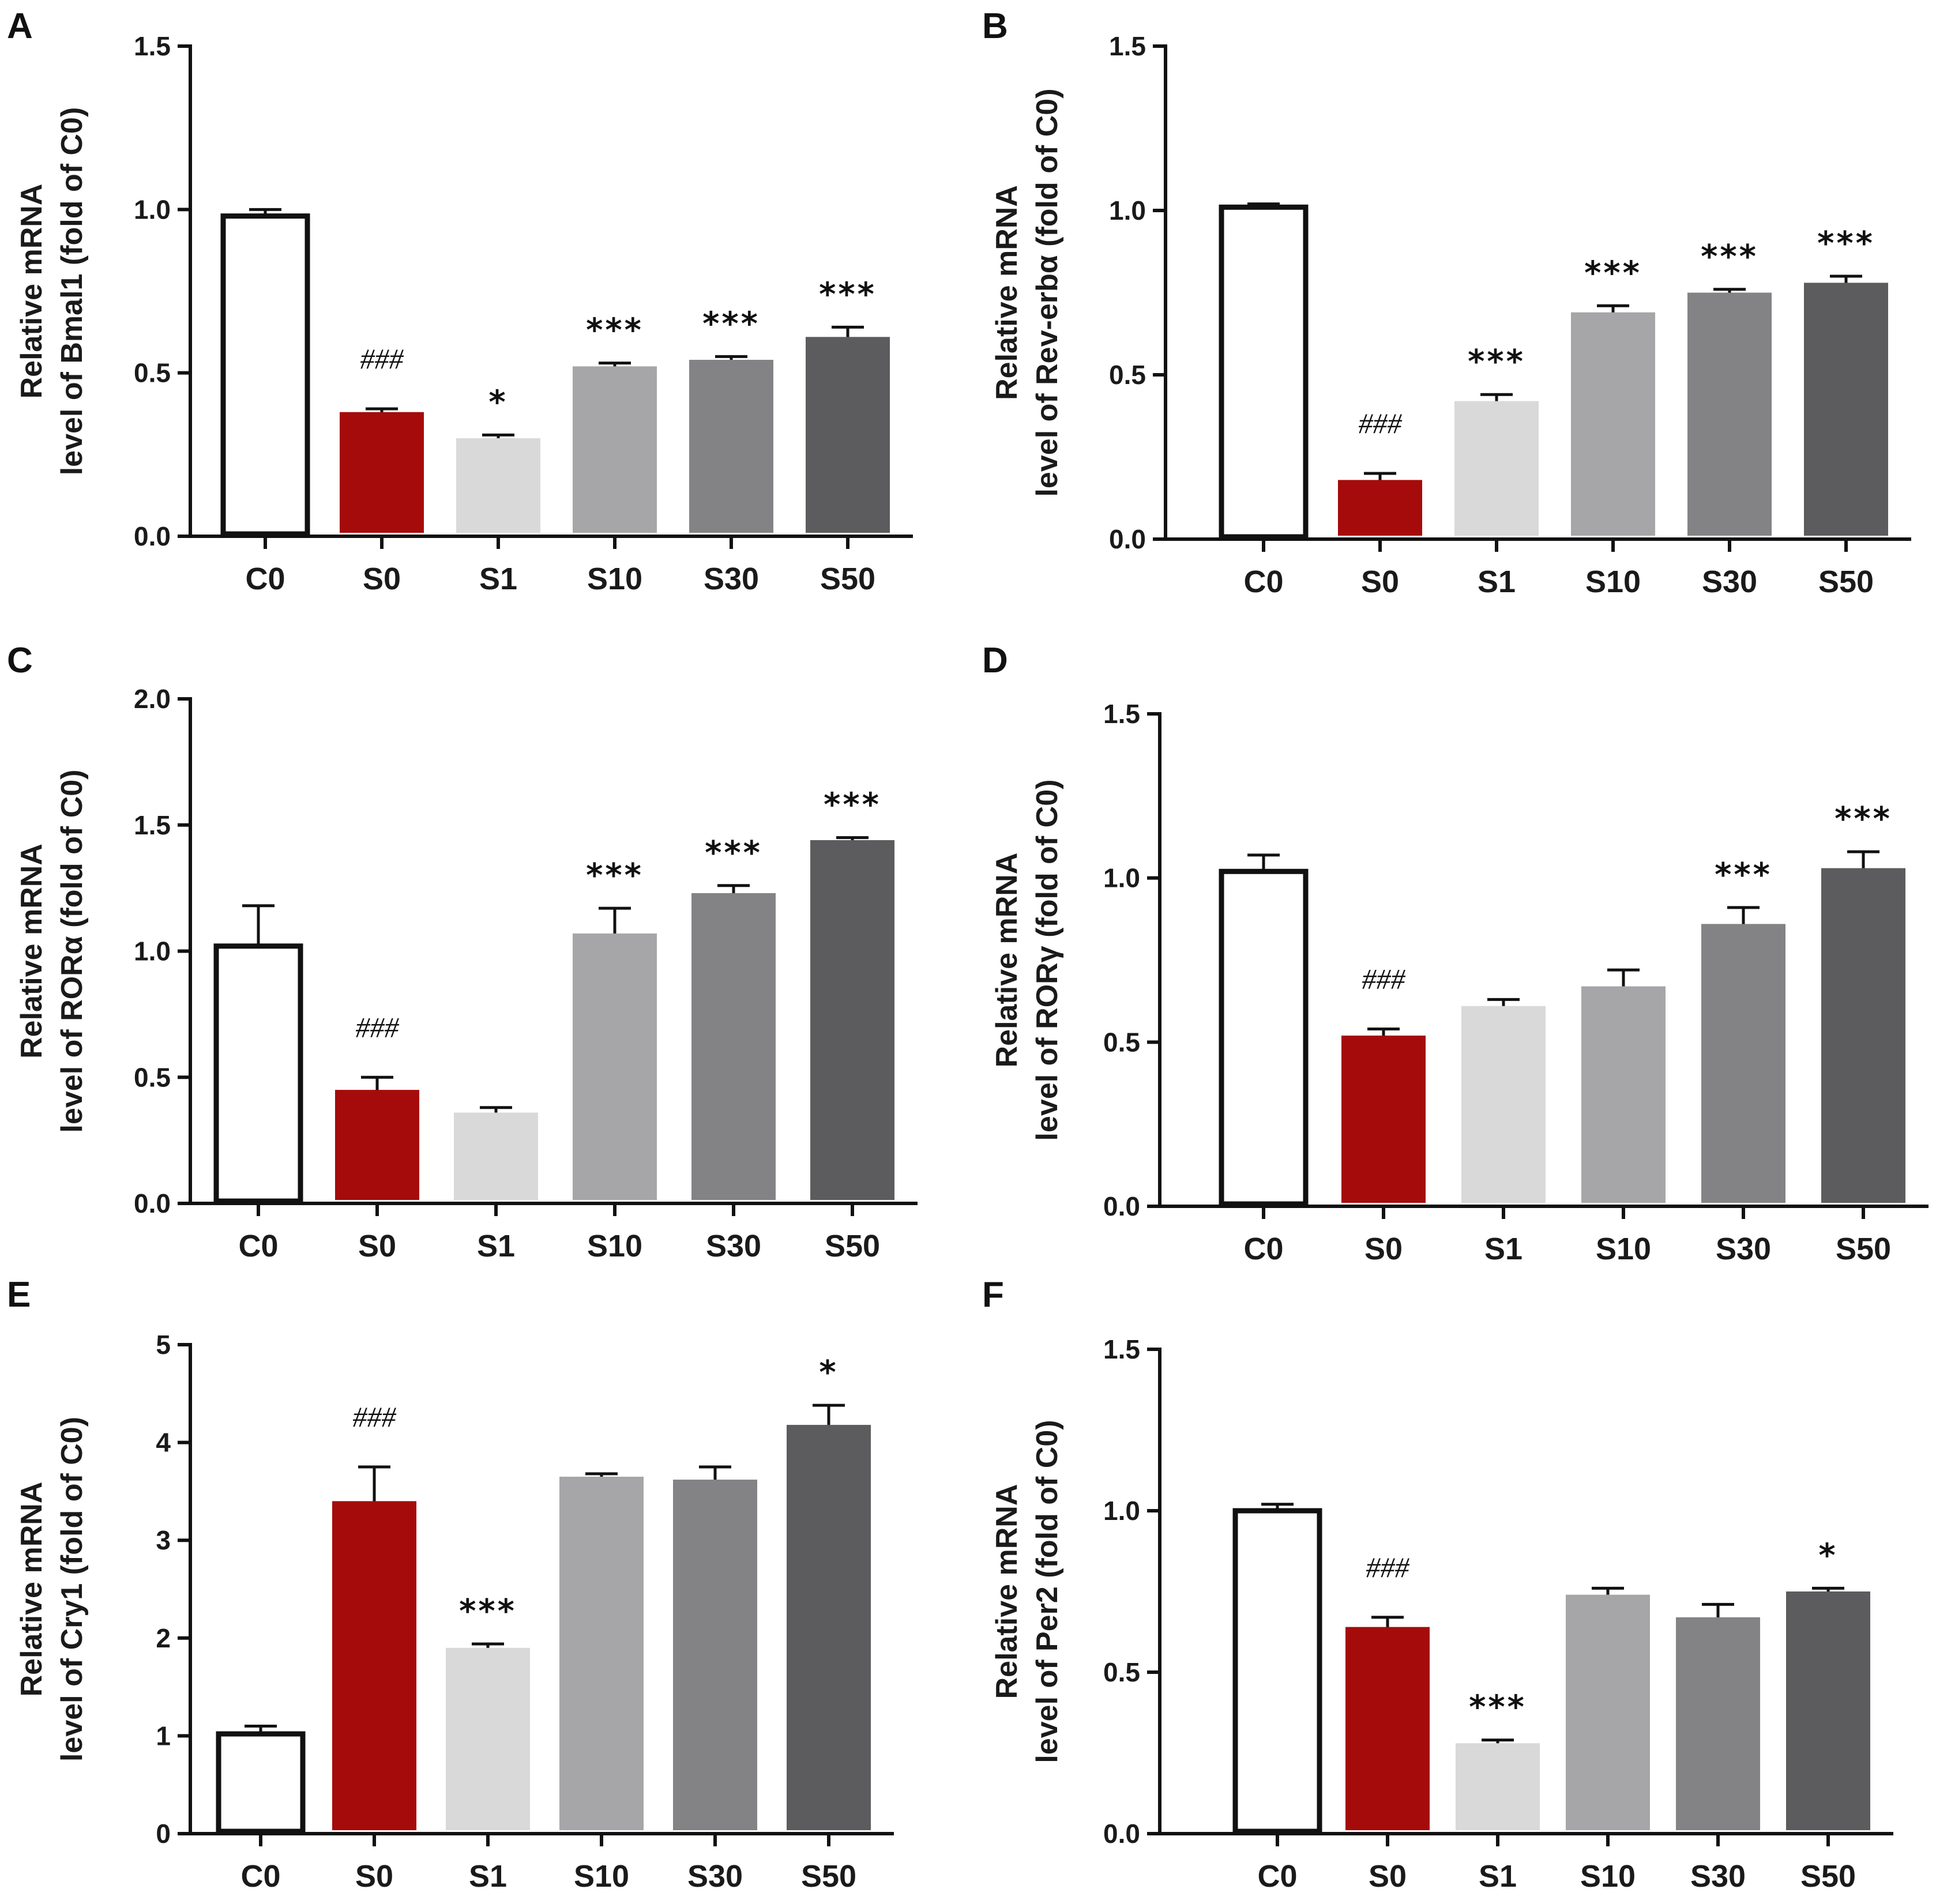 The image size is (1951, 1904). What do you see at coordinates (993, 1295) in the screenshot?
I see `panel-letter: F` at bounding box center [993, 1295].